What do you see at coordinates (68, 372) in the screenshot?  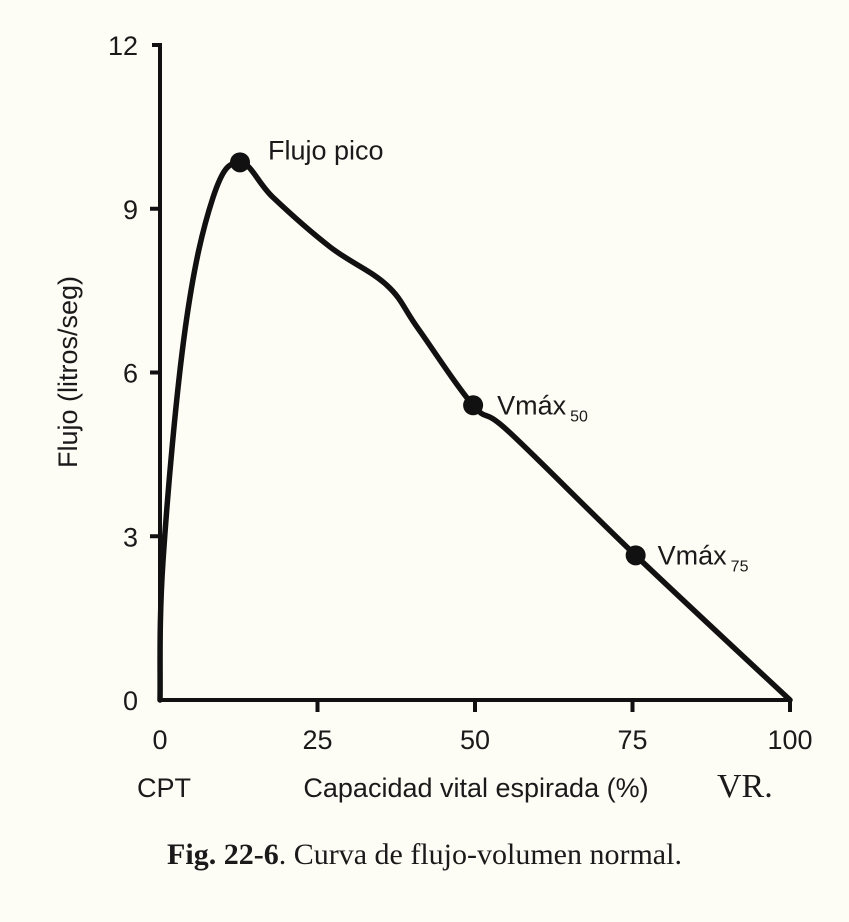 I see `y-axis-label: Flujo (litros/seg)` at bounding box center [68, 372].